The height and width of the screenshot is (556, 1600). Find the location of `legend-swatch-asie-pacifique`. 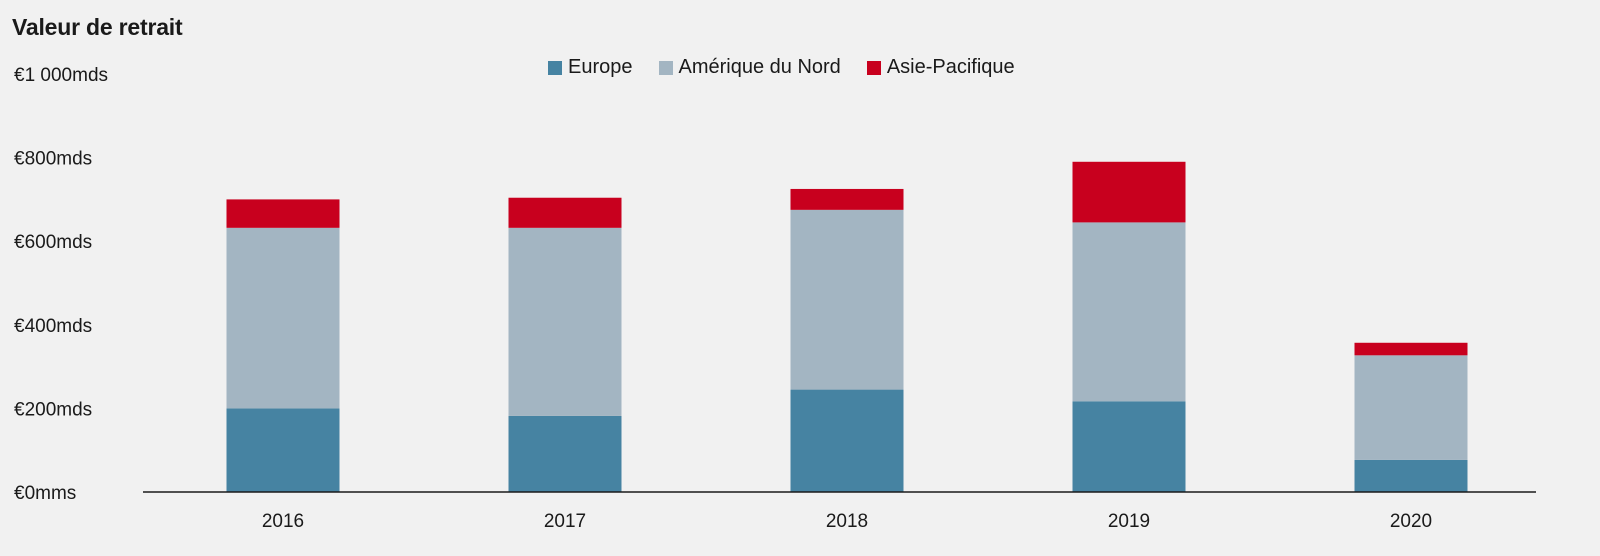

legend-swatch-asie-pacifique is located at coordinates (873, 67).